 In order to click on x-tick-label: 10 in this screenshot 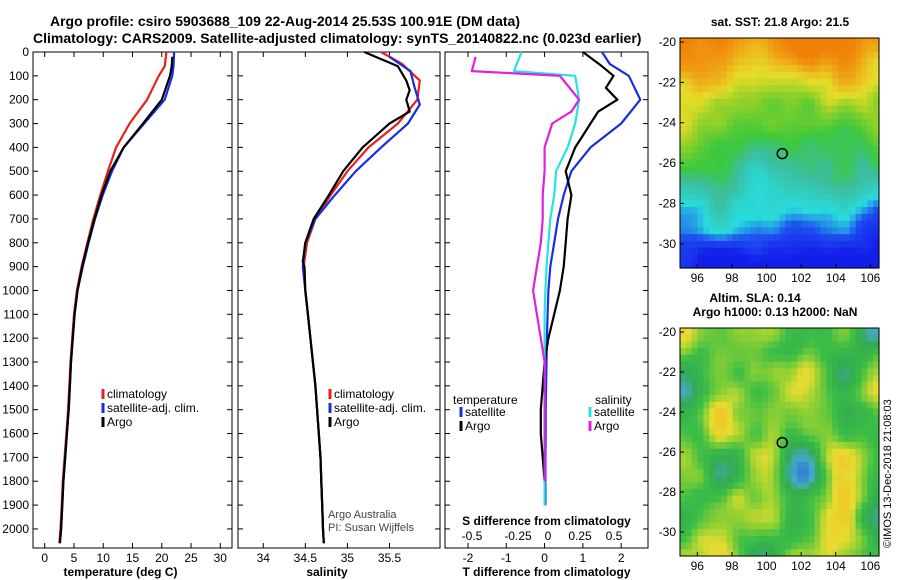, I will do `click(104, 558)`.